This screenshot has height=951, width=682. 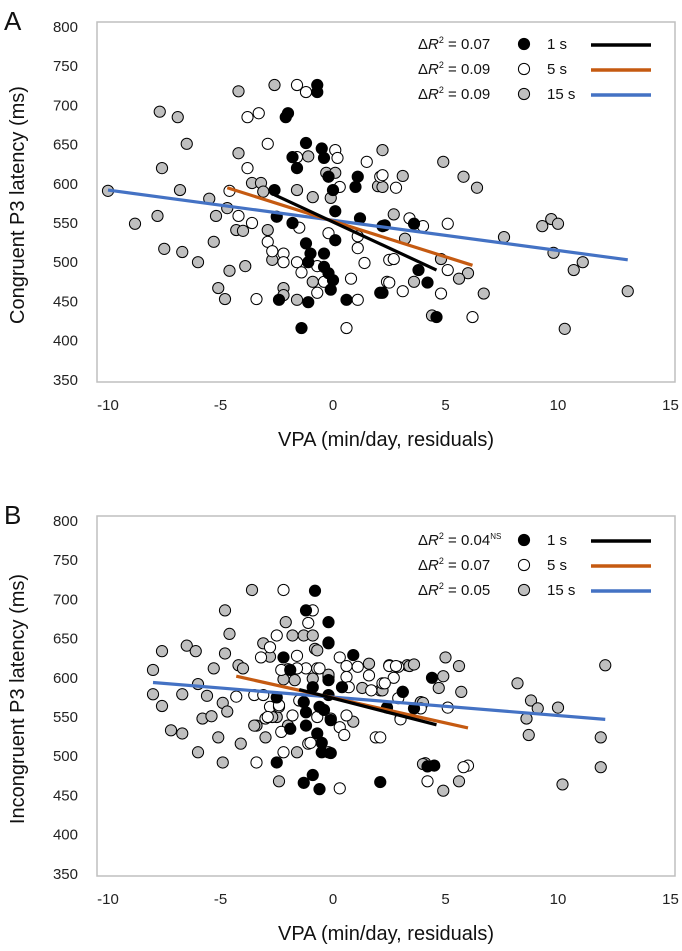 I want to click on x-tick-label: -5, so click(x=220, y=899).